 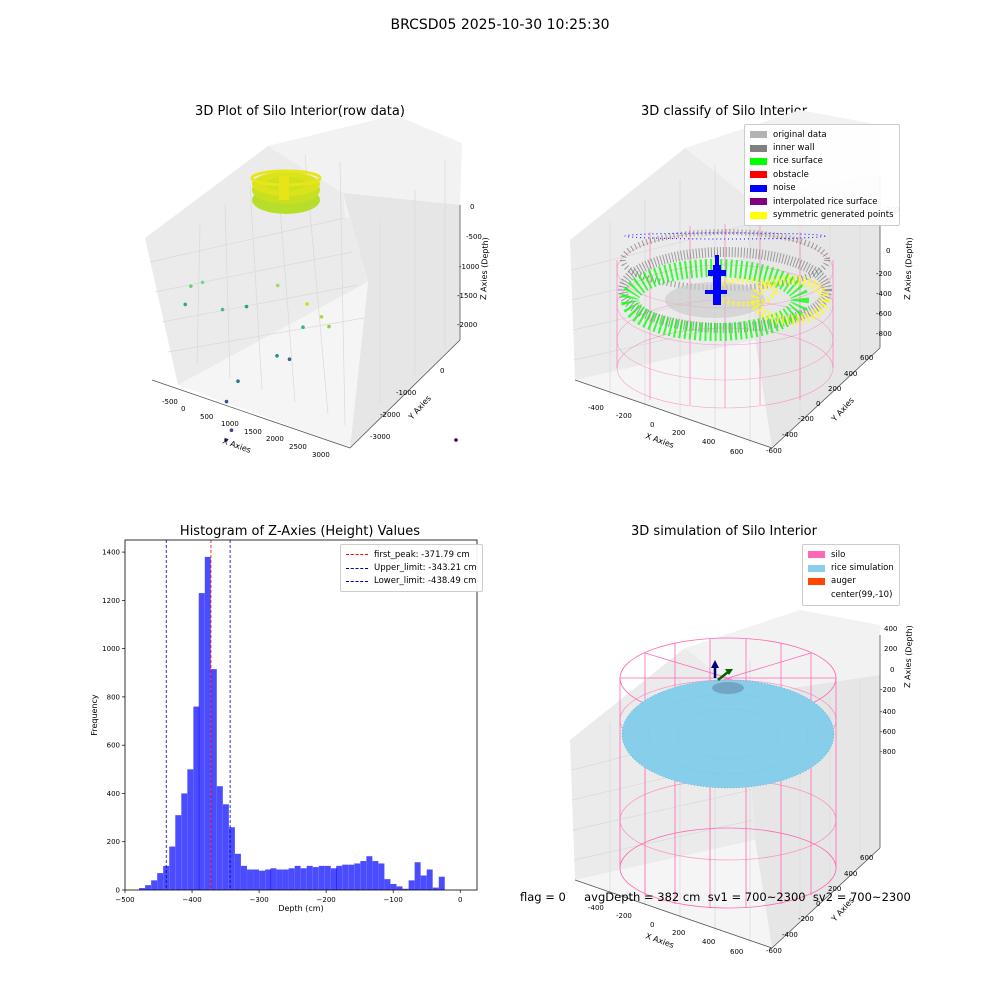 I want to click on legend-item-rice-surface: rice surface, so click(x=822, y=161).